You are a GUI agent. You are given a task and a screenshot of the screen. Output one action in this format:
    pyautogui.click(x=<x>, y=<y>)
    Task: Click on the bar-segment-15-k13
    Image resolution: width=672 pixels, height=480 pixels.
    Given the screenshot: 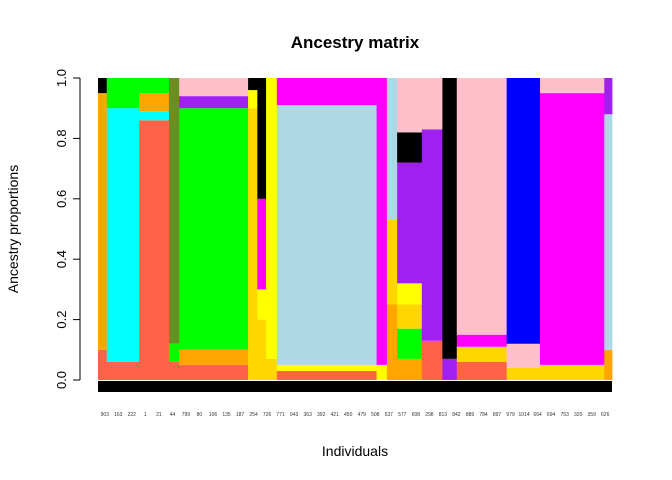 What is the action you would take?
    pyautogui.click(x=523, y=211)
    